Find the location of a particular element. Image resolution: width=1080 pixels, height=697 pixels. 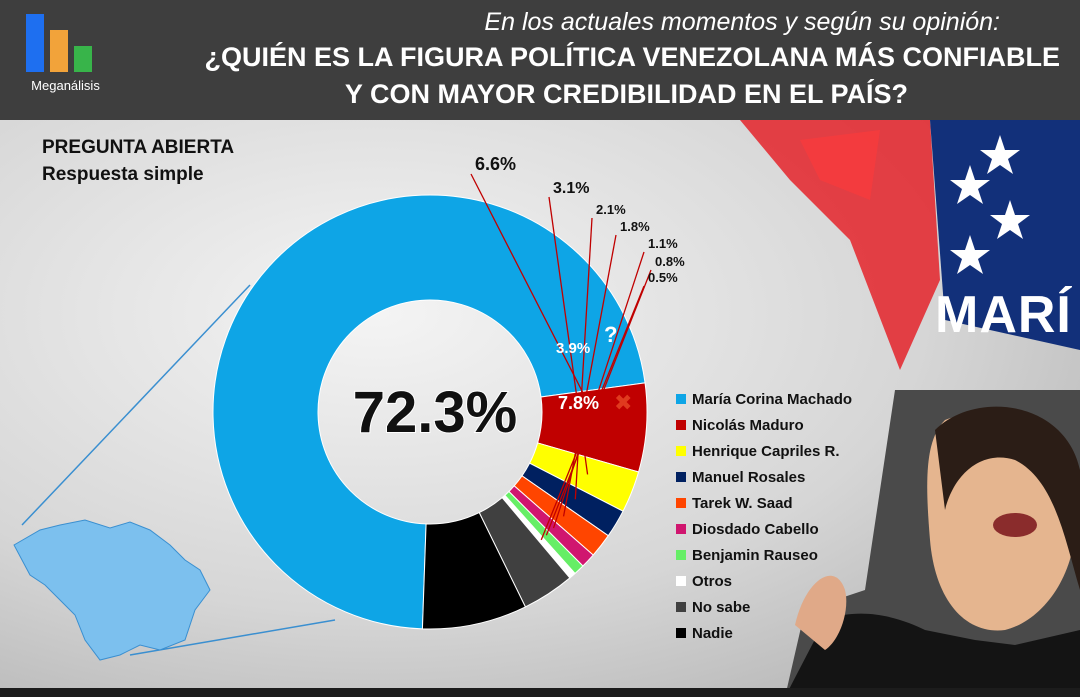

data-label-7: 0.8% is located at coordinates (670, 261).